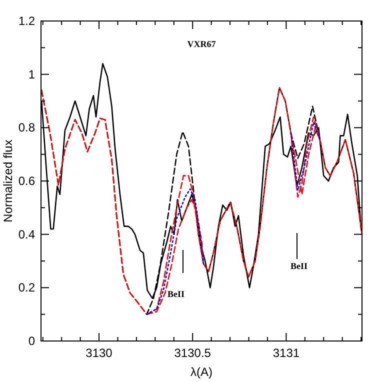 This screenshot has width=382, height=382. I want to click on y-tick-label: 0.4, so click(27, 234).